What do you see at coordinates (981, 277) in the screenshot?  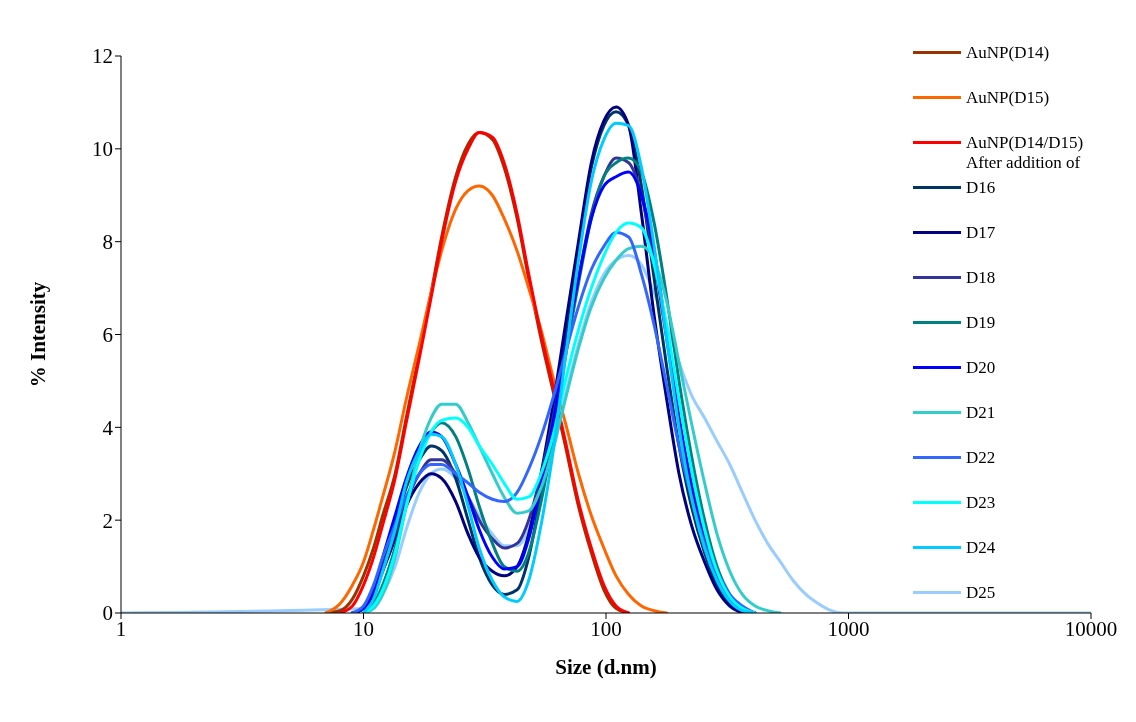 I see `legend-label: D18` at bounding box center [981, 277].